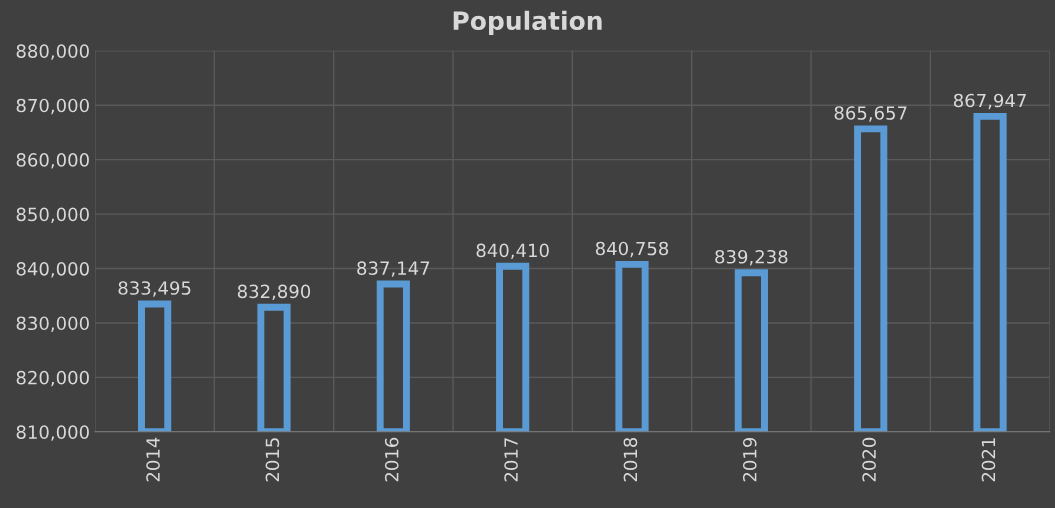 The width and height of the screenshot is (1055, 508). I want to click on data-label: 865,657, so click(870, 114).